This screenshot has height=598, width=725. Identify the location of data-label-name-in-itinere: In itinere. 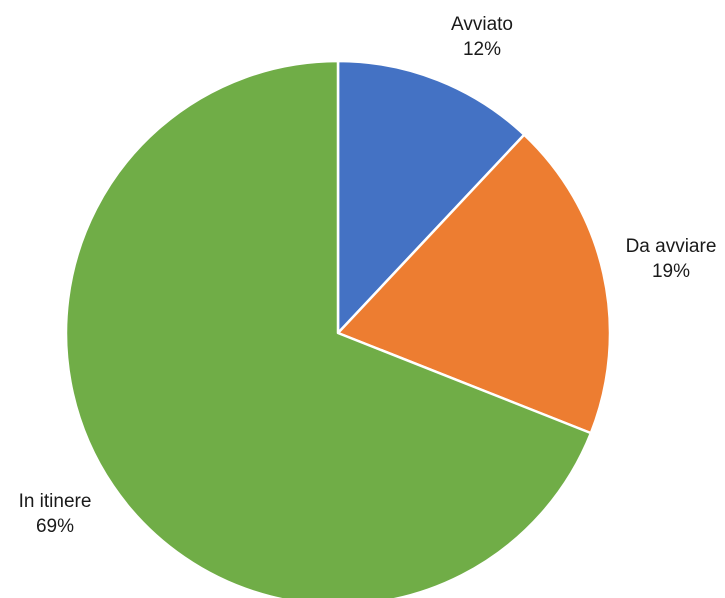
(55, 501).